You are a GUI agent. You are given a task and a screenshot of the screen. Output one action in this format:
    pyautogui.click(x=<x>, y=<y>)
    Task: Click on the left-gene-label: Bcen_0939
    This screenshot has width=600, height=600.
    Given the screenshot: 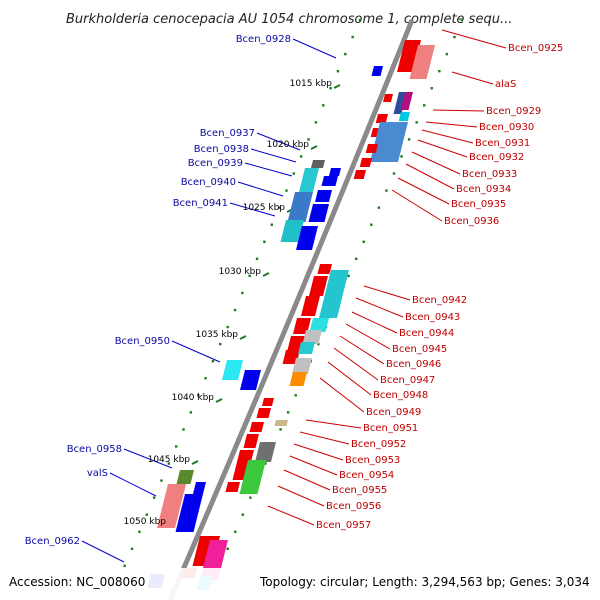 What is the action you would take?
    pyautogui.click(x=215, y=163)
    